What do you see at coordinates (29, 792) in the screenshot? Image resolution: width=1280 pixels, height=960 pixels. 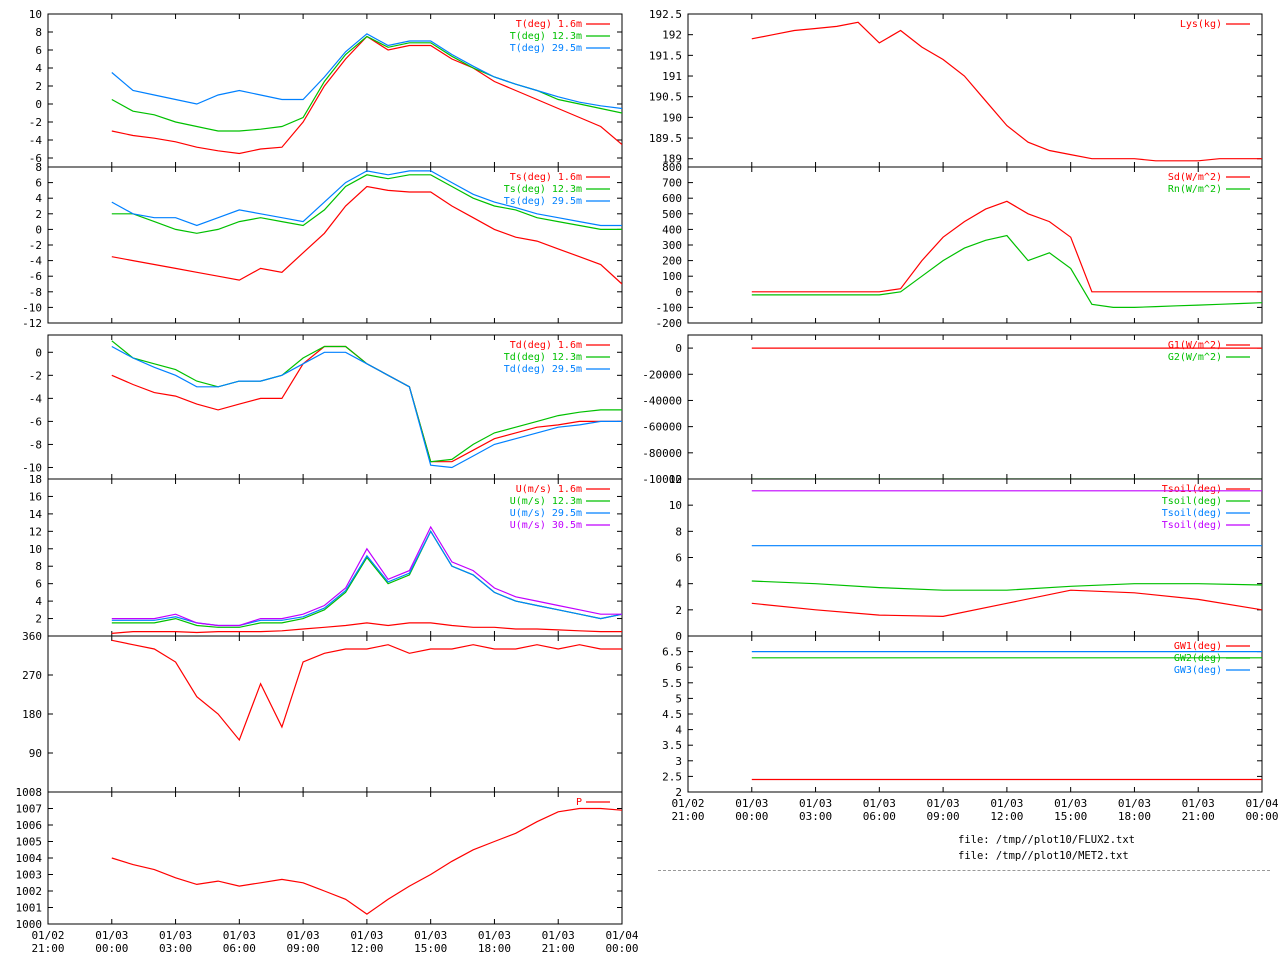 I see `y-tick-label: 1008` at bounding box center [29, 792].